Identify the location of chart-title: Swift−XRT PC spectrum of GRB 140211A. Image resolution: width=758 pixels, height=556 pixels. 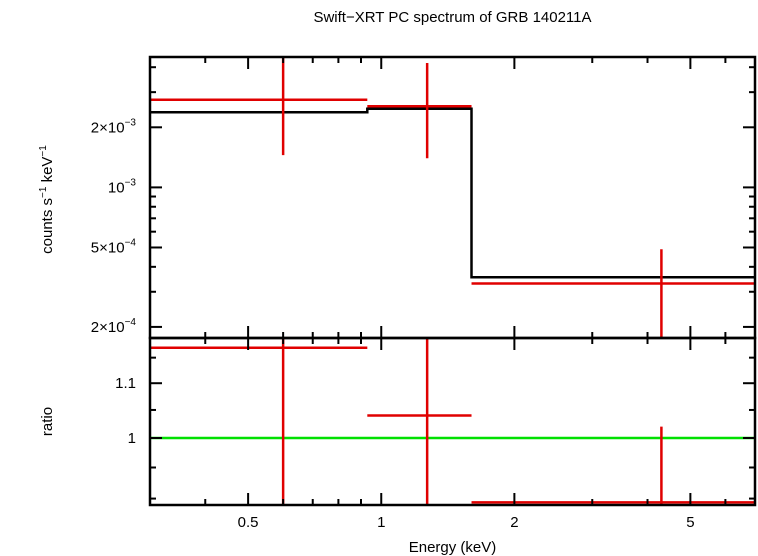
(452, 17).